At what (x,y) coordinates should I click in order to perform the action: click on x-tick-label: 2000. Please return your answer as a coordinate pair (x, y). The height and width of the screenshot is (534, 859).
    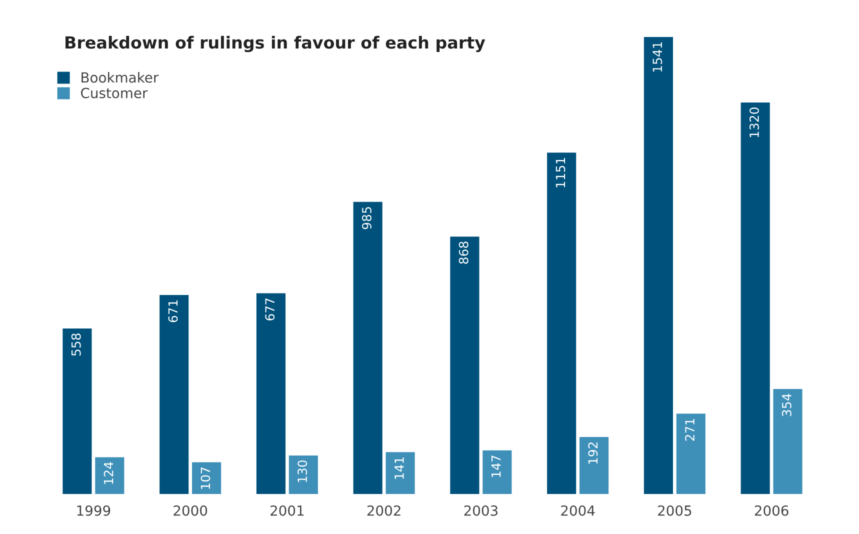
    Looking at the image, I should click on (191, 510).